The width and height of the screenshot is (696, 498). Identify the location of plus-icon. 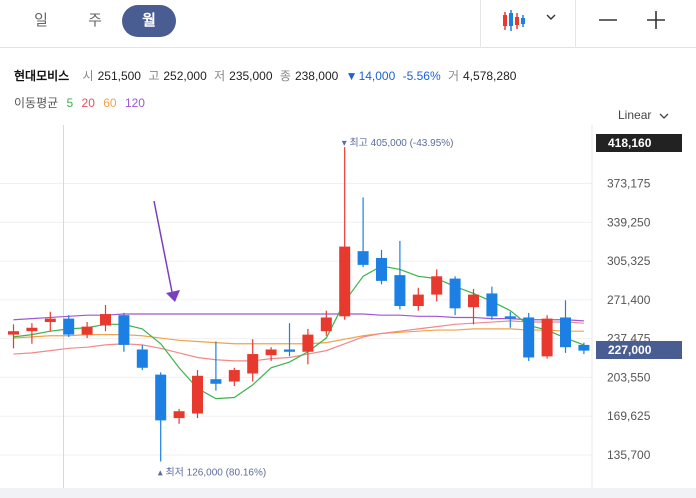
(656, 20).